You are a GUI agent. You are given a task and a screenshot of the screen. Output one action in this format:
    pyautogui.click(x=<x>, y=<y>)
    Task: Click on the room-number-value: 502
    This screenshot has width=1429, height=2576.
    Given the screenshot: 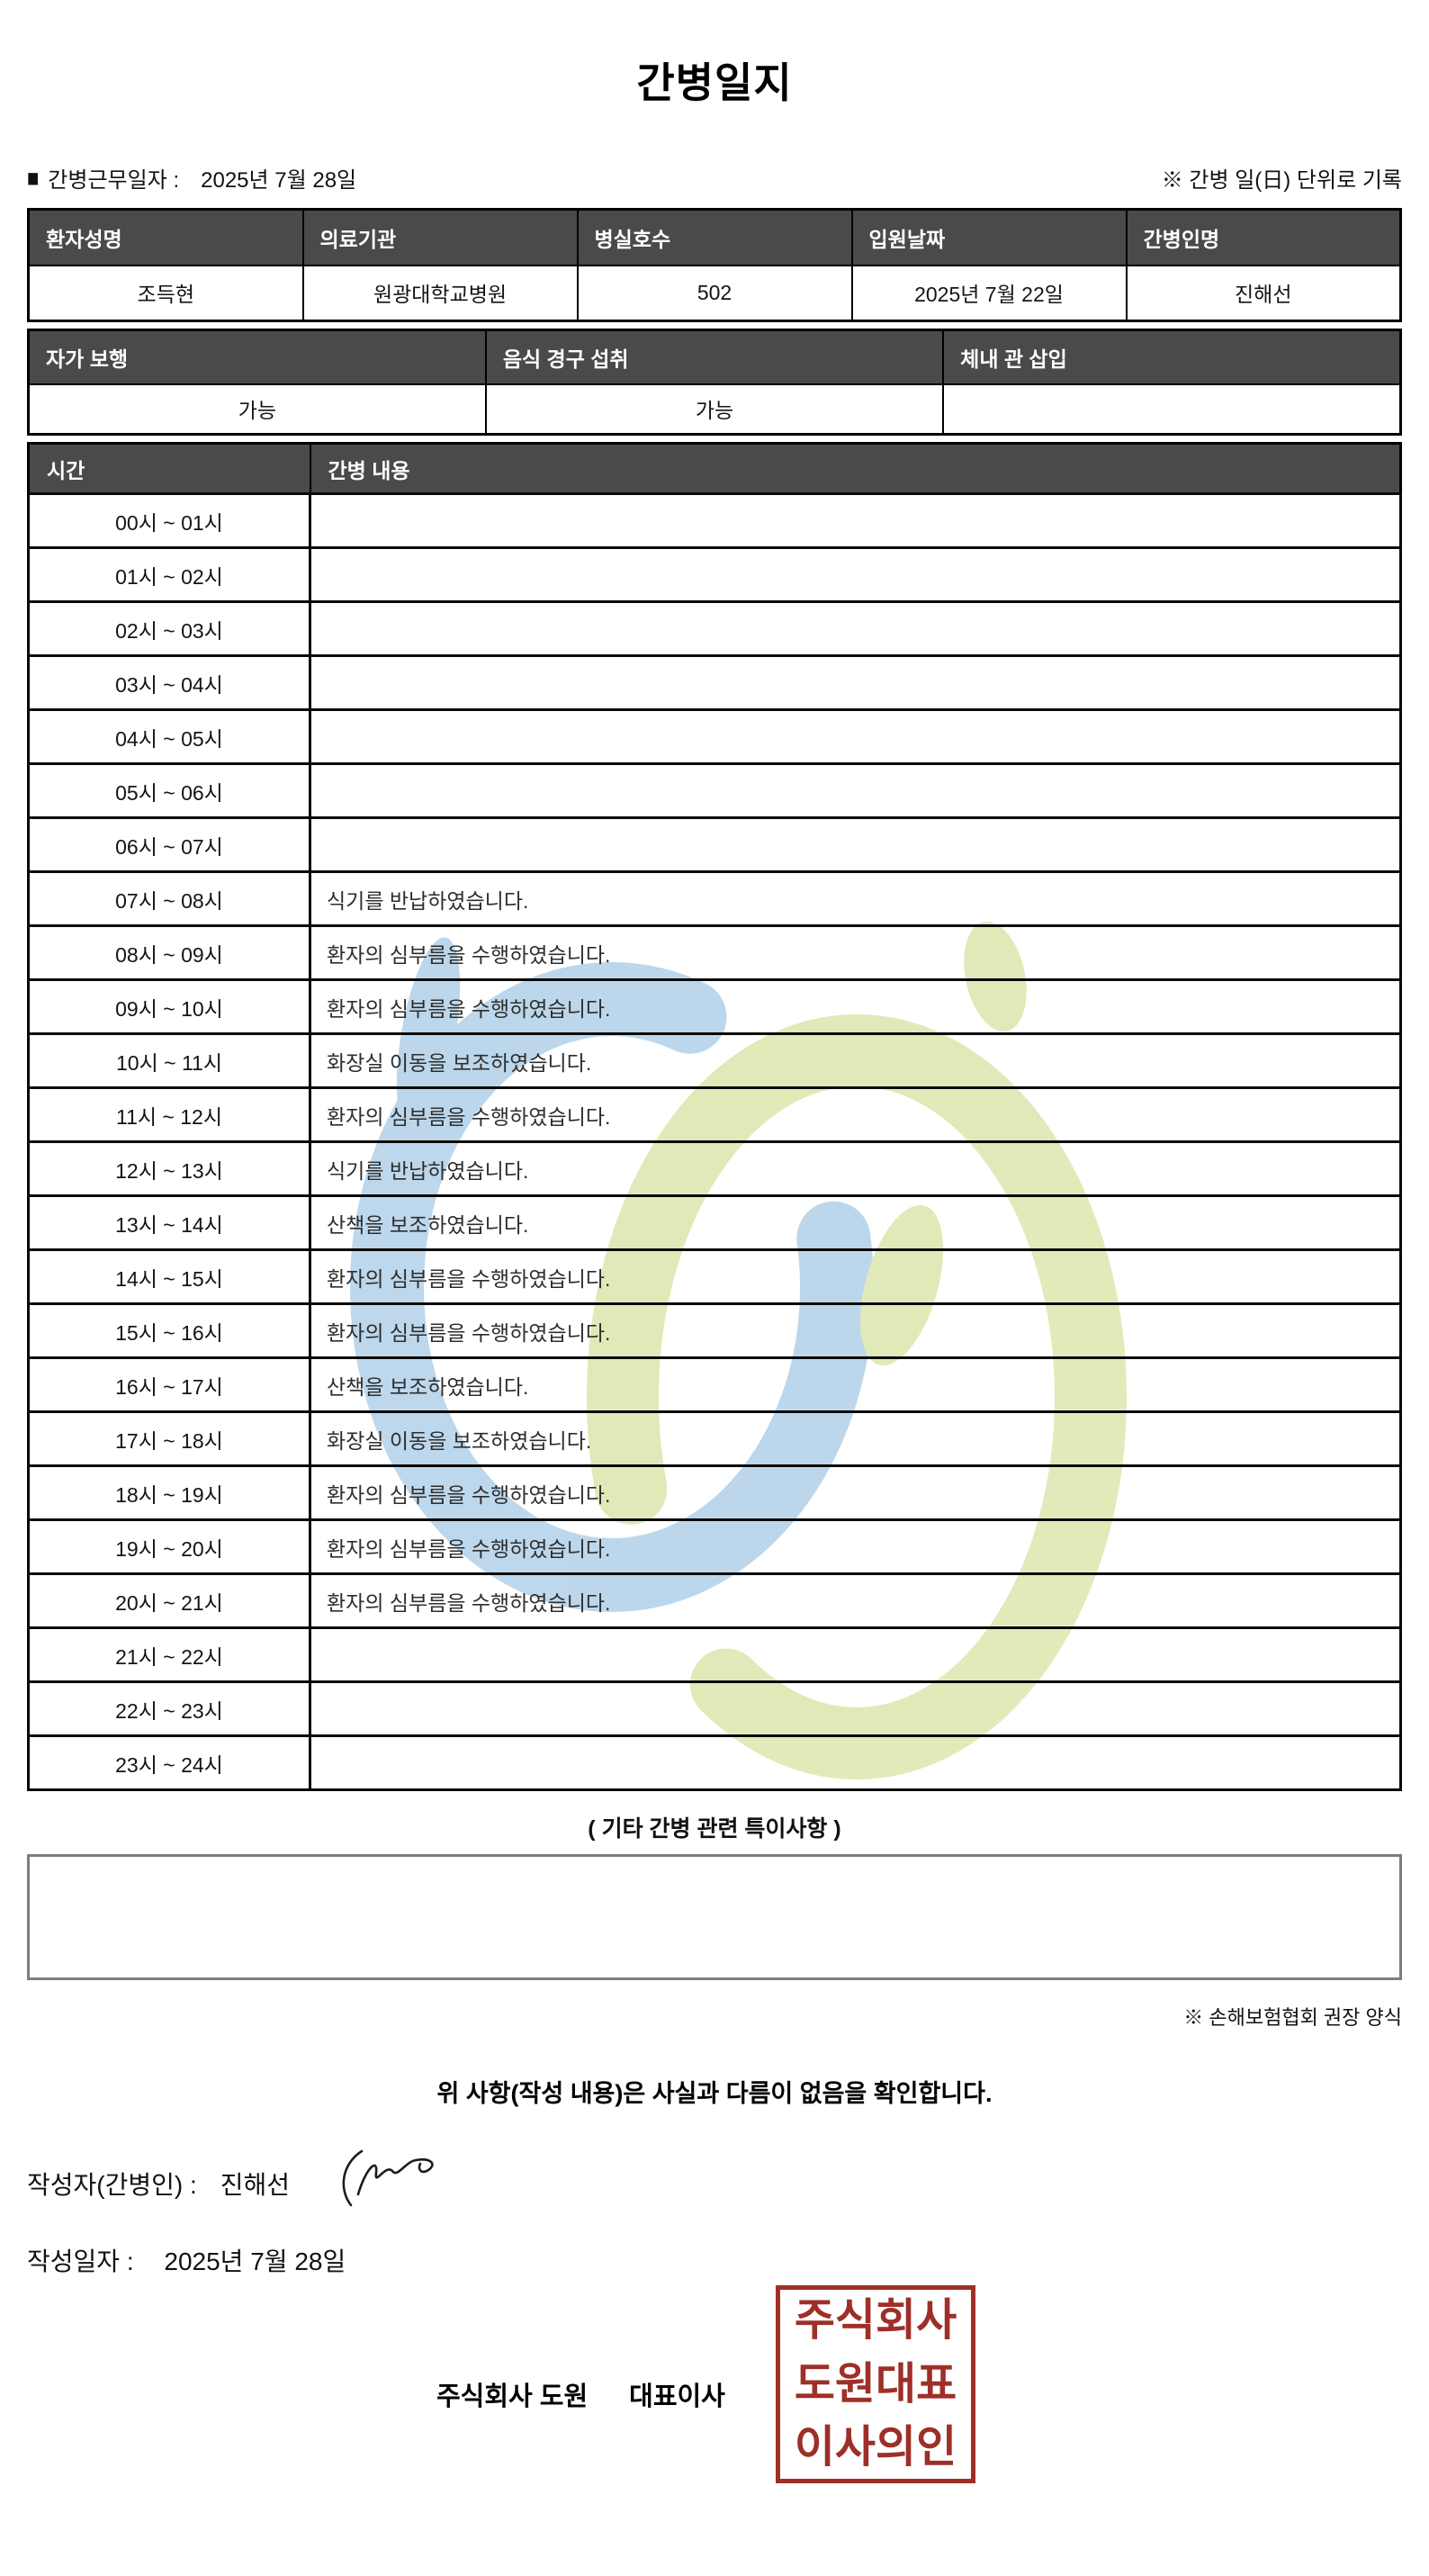 What is the action you would take?
    pyautogui.click(x=714, y=293)
    